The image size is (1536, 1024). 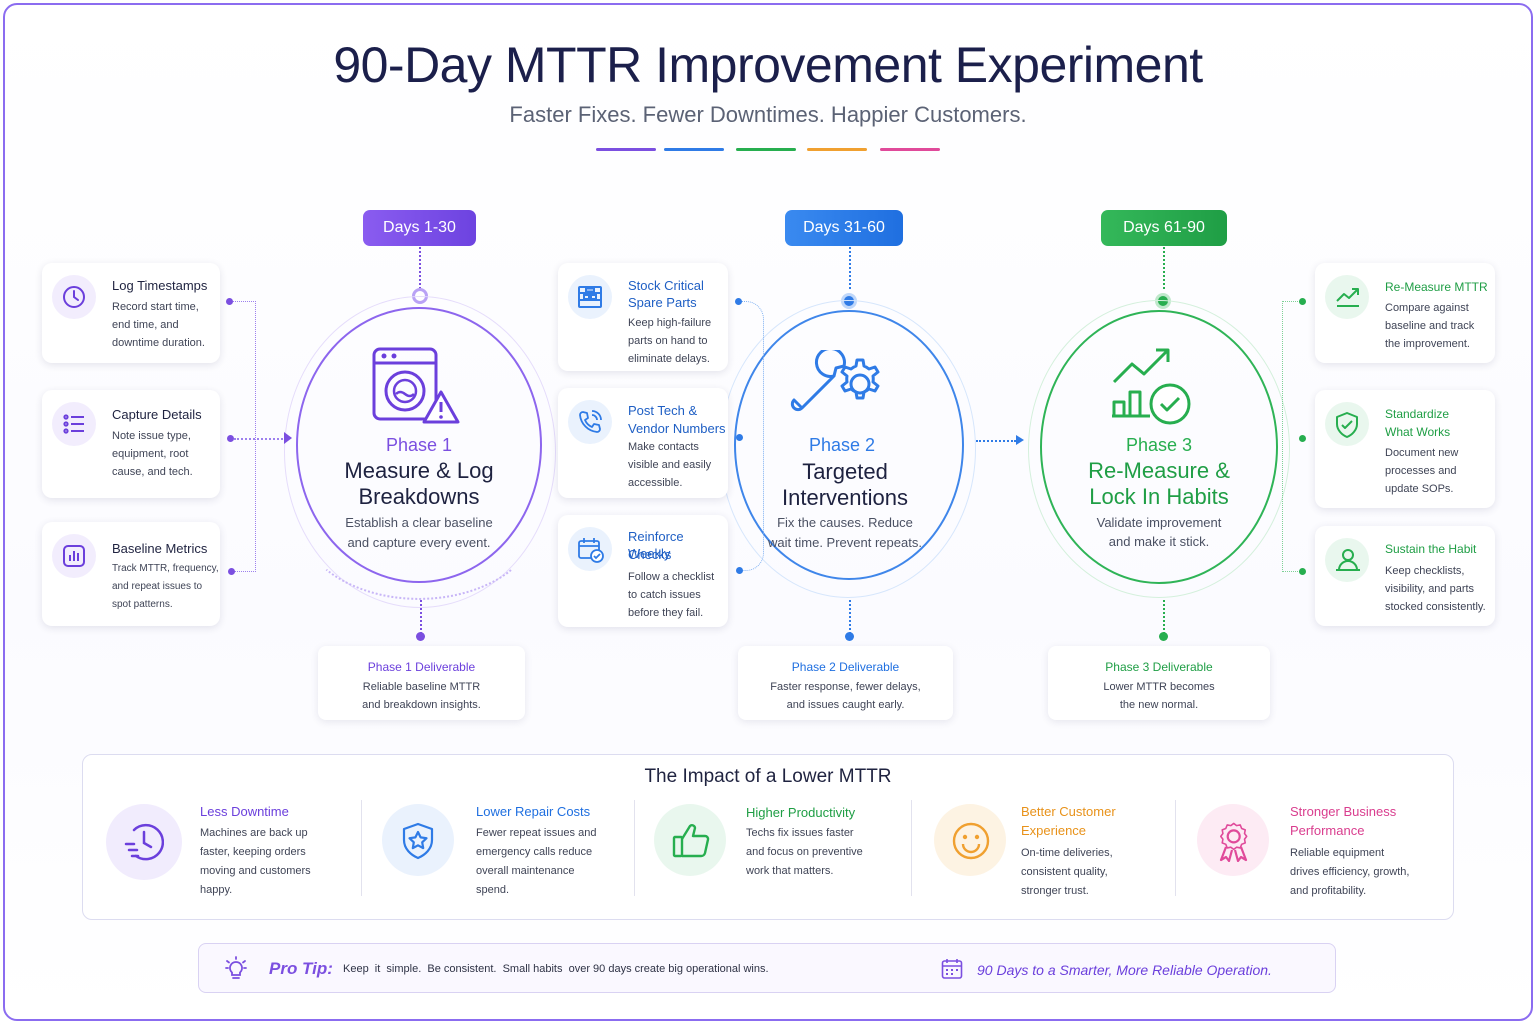 I want to click on card-desc-line: processes and, so click(x=1421, y=471).